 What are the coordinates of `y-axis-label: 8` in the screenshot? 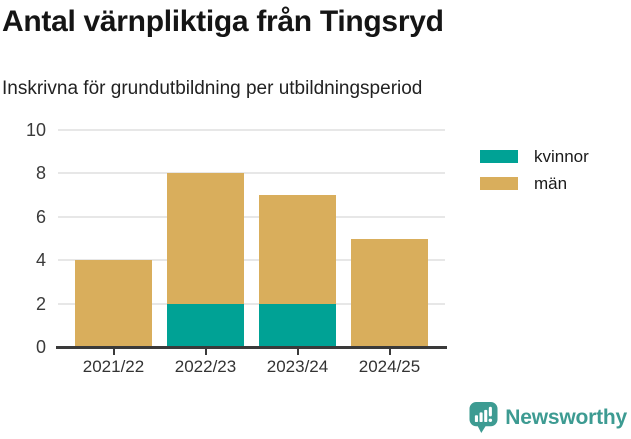 It's located at (40, 173).